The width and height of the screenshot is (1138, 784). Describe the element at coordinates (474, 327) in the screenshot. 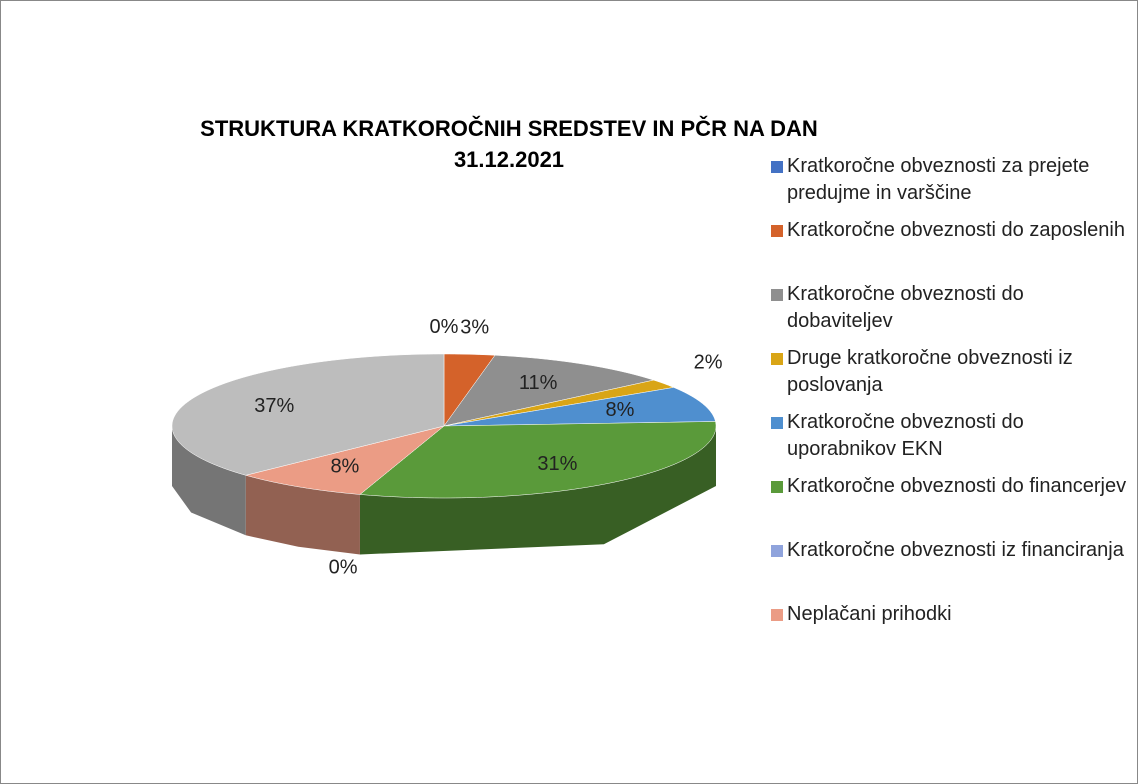

I see `data-label: 3%` at that location.